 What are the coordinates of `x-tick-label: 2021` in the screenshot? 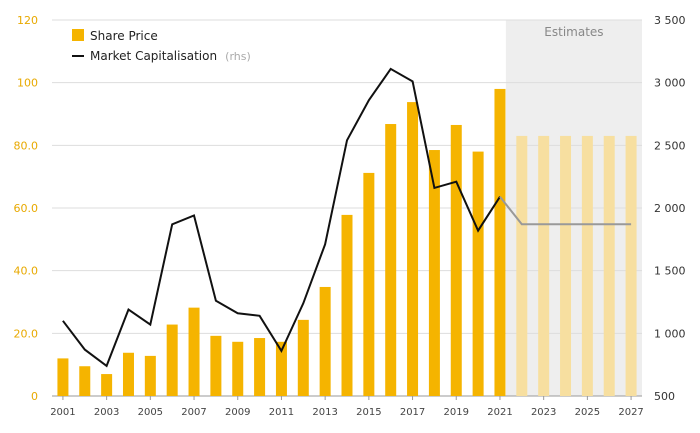 It's located at (499, 412).